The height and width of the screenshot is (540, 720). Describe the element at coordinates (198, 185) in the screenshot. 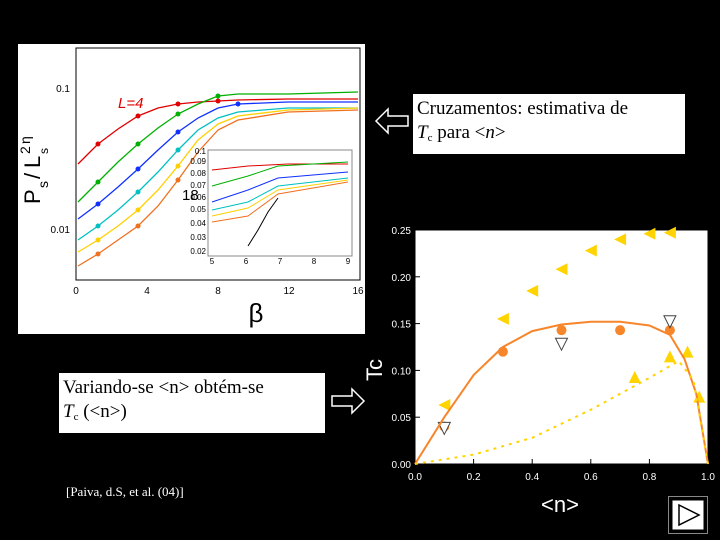

I see `inset-y-tick: 0.07` at that location.